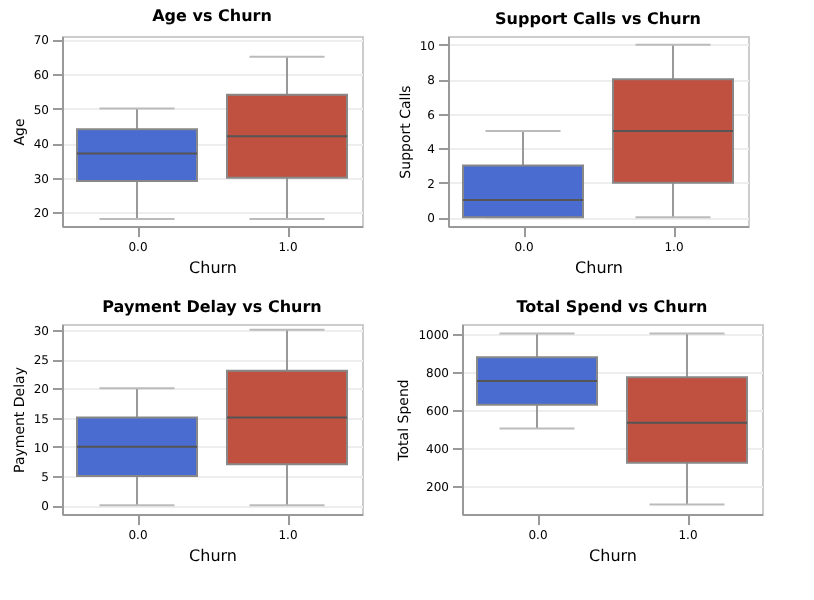 The width and height of the screenshot is (814, 600). I want to click on chart-title: Payment Delay vs Churn, so click(212, 306).